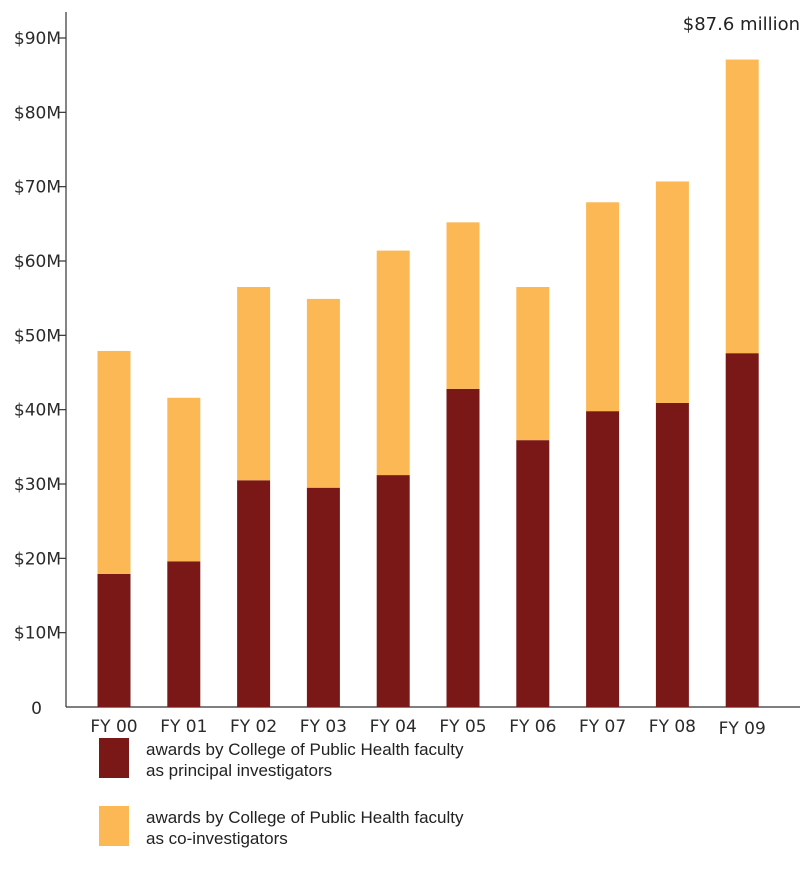 This screenshot has width=805, height=882. What do you see at coordinates (393, 727) in the screenshot?
I see `x-tick-label: FY 04` at bounding box center [393, 727].